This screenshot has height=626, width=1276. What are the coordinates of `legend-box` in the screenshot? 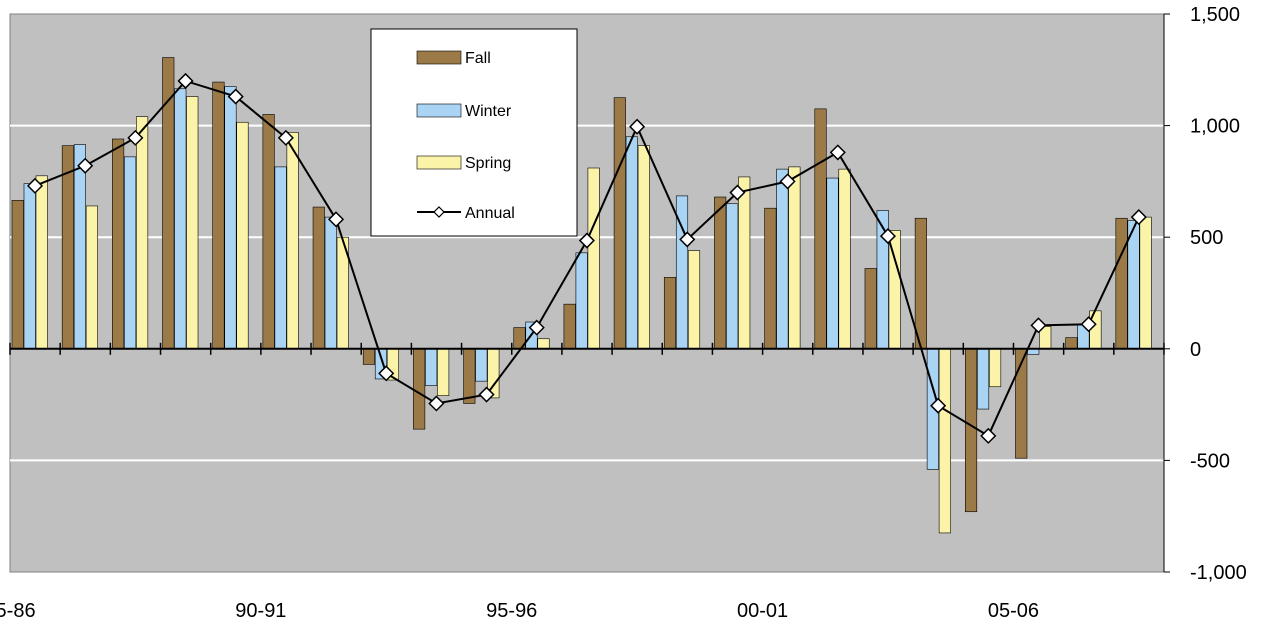 It's located at (474, 132).